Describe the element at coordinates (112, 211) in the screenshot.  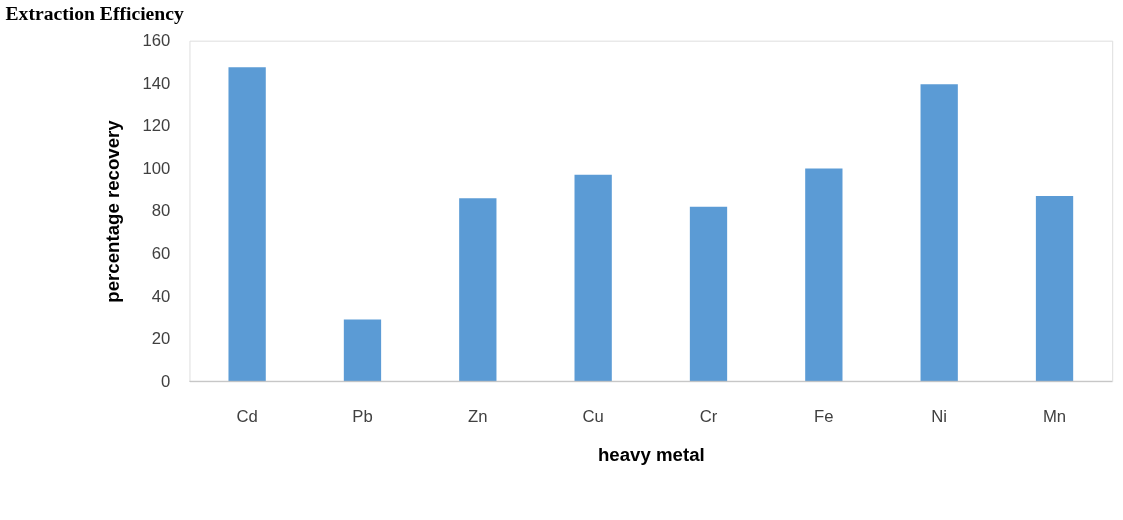
I see `y-axis-title: percentage recovery` at that location.